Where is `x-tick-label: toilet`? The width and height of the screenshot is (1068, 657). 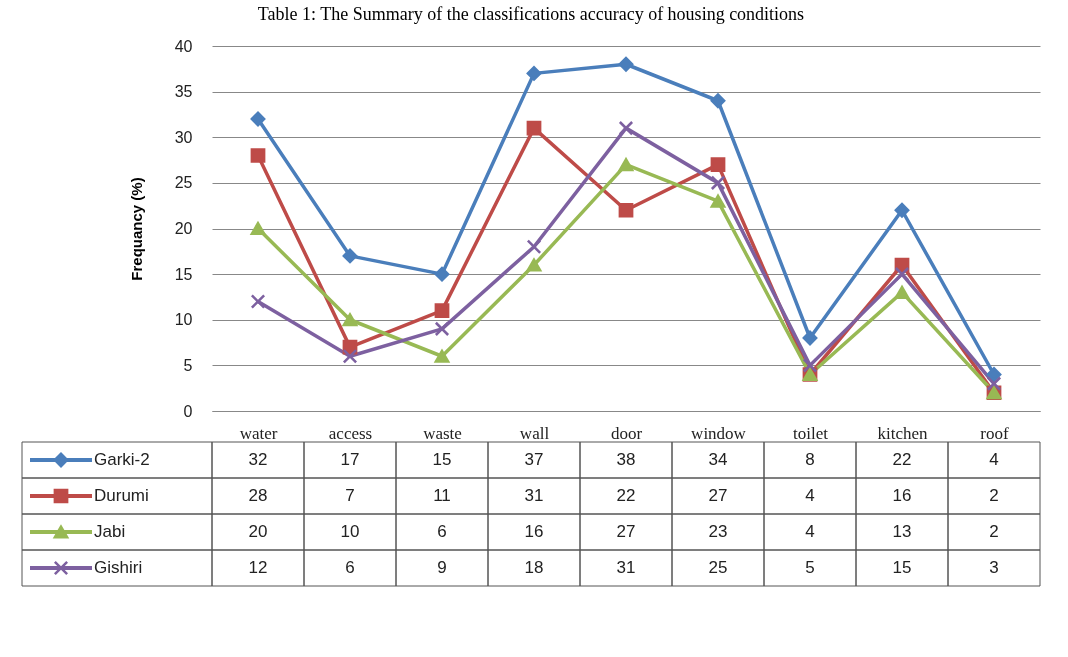 x-tick-label: toilet is located at coordinates (811, 433).